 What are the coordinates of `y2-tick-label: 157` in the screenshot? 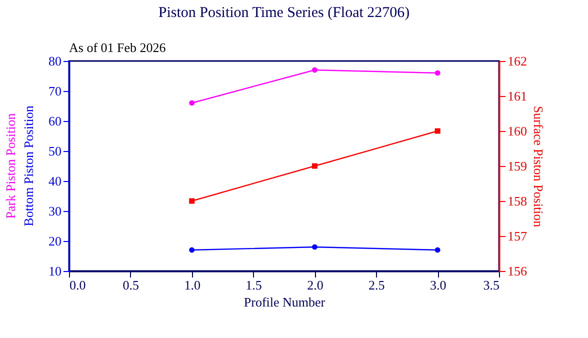 It's located at (518, 236).